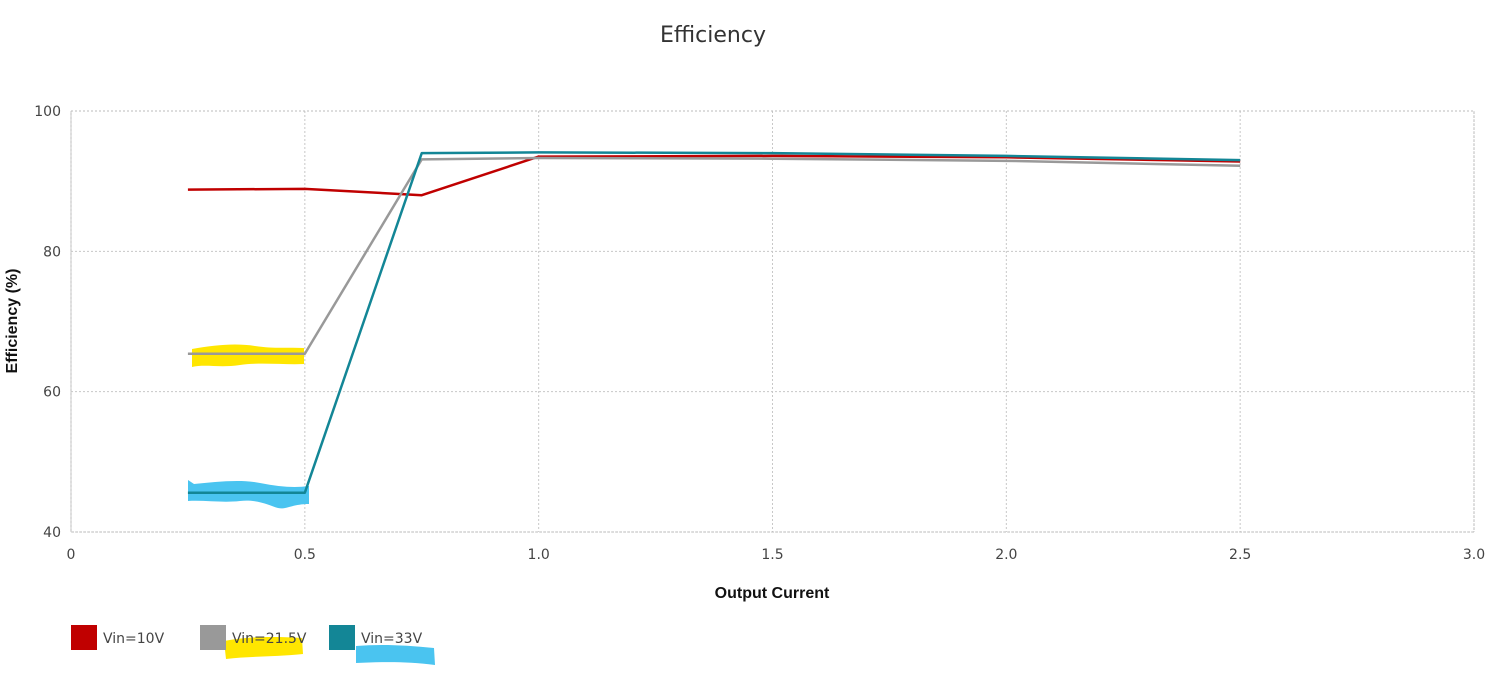  Describe the element at coordinates (713, 35) in the screenshot. I see `chart-title: Efficiency` at that location.